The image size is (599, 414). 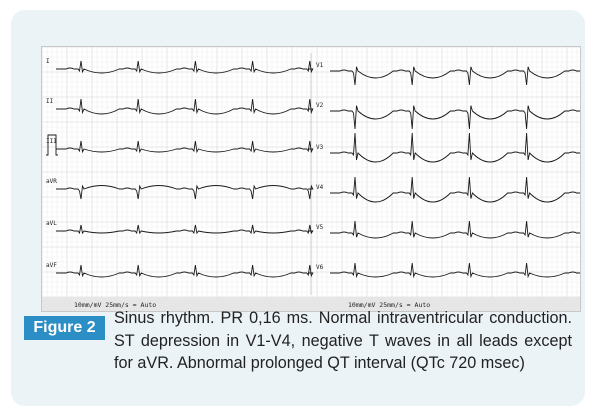 What do you see at coordinates (311, 304) in the screenshot?
I see `ecg-footer-band` at bounding box center [311, 304].